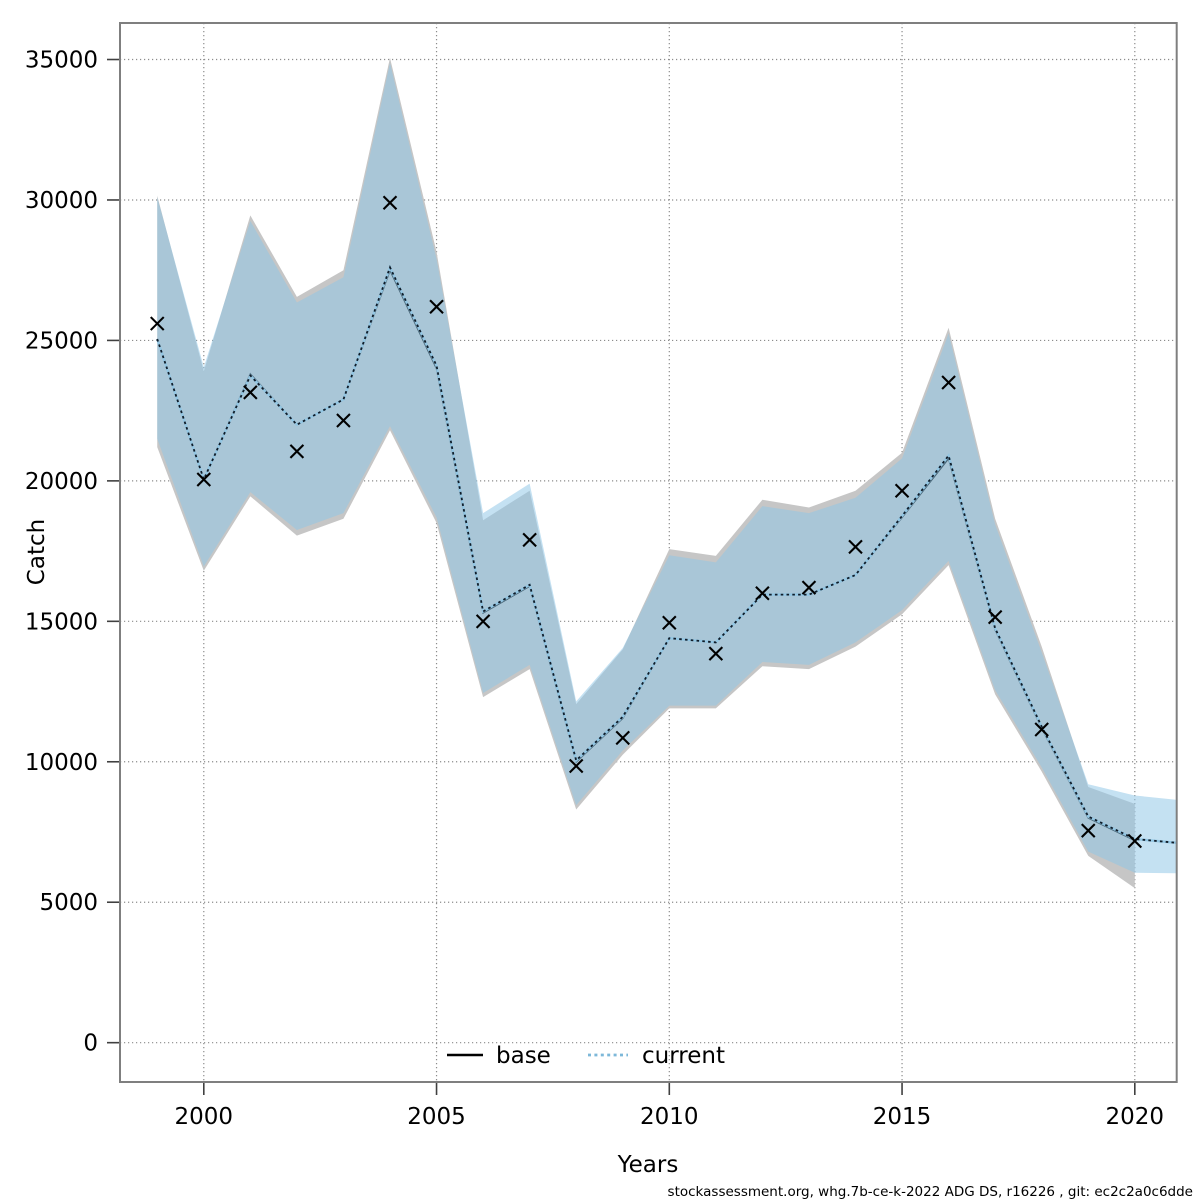 The height and width of the screenshot is (1200, 1200). What do you see at coordinates (1135, 1117) in the screenshot?
I see `x-axis-tick-label: 2020` at bounding box center [1135, 1117].